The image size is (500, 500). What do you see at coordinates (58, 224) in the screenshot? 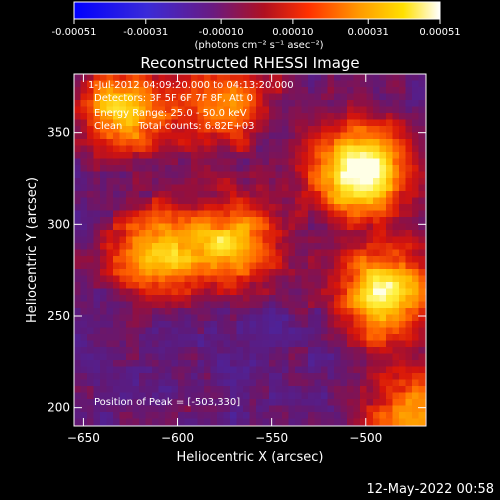
I see `y-tick-label: 300` at bounding box center [58, 224].